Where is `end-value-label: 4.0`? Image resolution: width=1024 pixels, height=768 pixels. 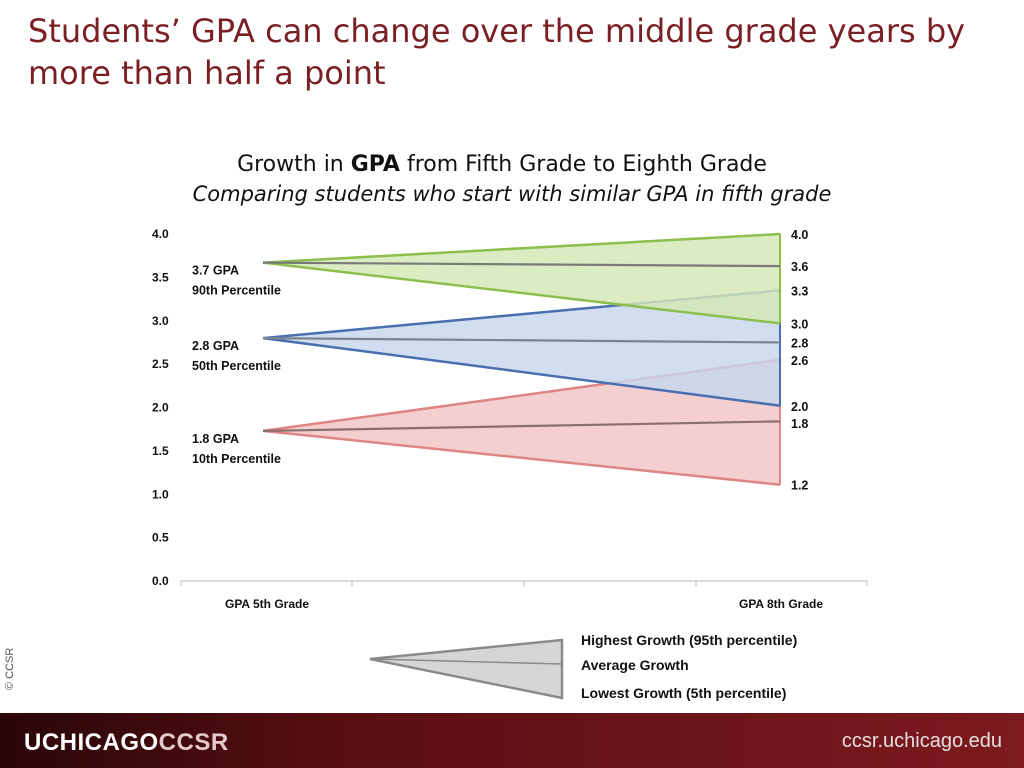
end-value-label: 4.0 is located at coordinates (799, 235).